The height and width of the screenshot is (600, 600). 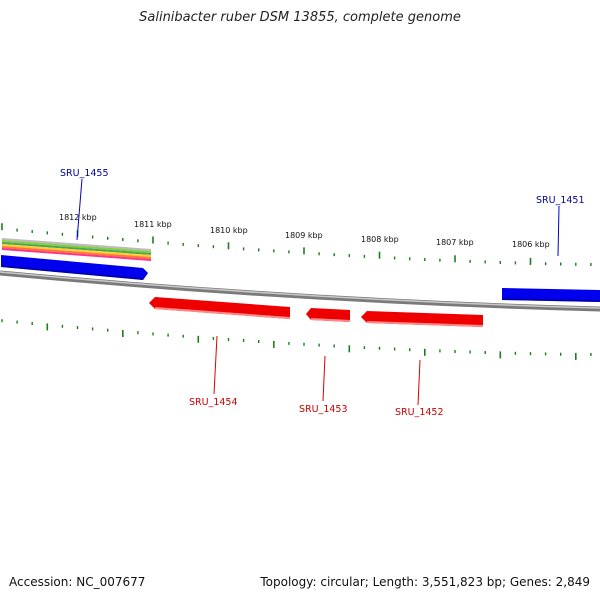 I want to click on tick-label-1806: 1806 kbp, so click(x=531, y=244).